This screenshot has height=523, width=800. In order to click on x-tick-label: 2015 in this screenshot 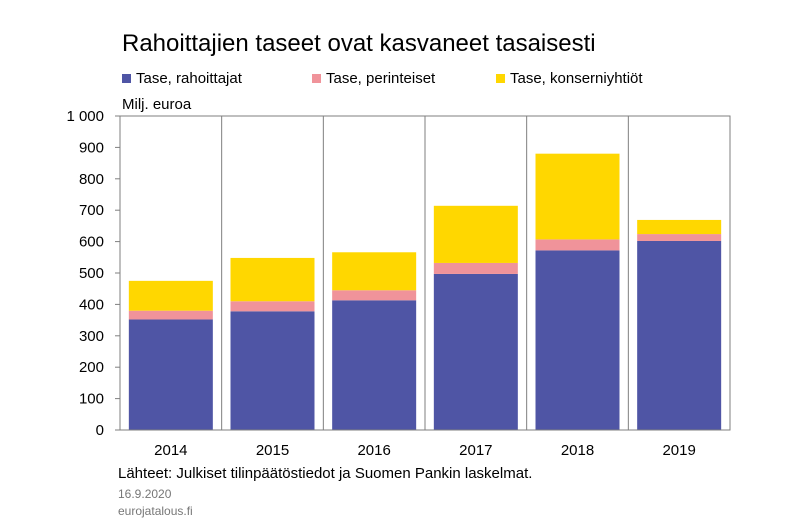, I will do `click(272, 450)`.